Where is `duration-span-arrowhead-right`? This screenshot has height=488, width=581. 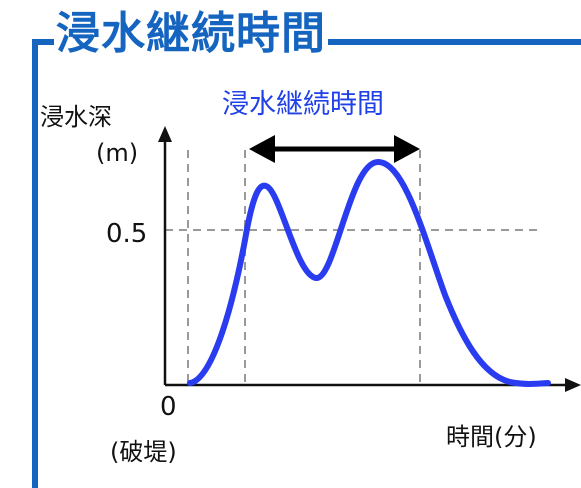
duration-span-arrowhead-right is located at coordinates (407, 149).